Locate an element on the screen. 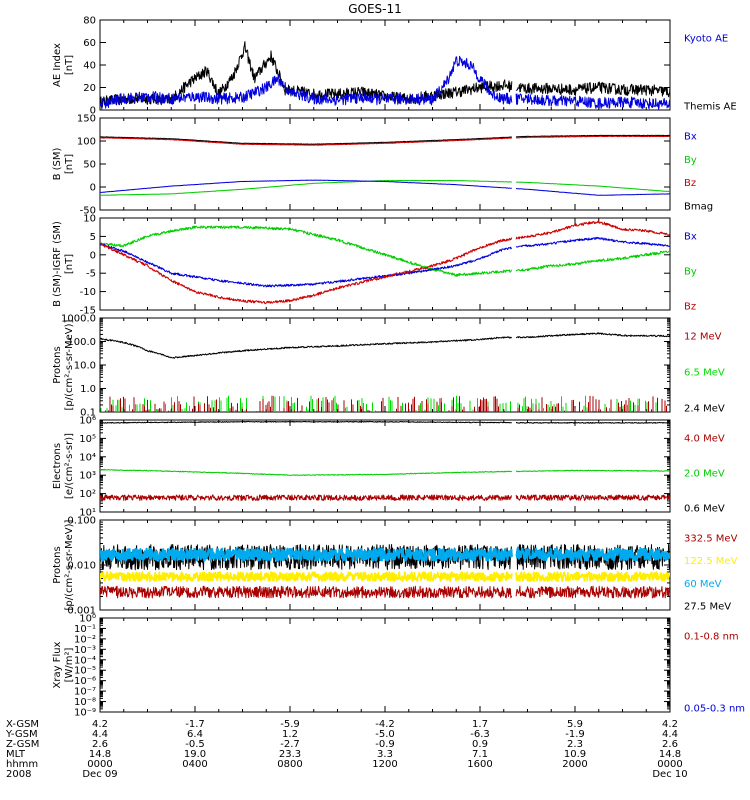 The height and width of the screenshot is (800, 750). y-tick-label: 10⁻⁶ is located at coordinates (85, 681).